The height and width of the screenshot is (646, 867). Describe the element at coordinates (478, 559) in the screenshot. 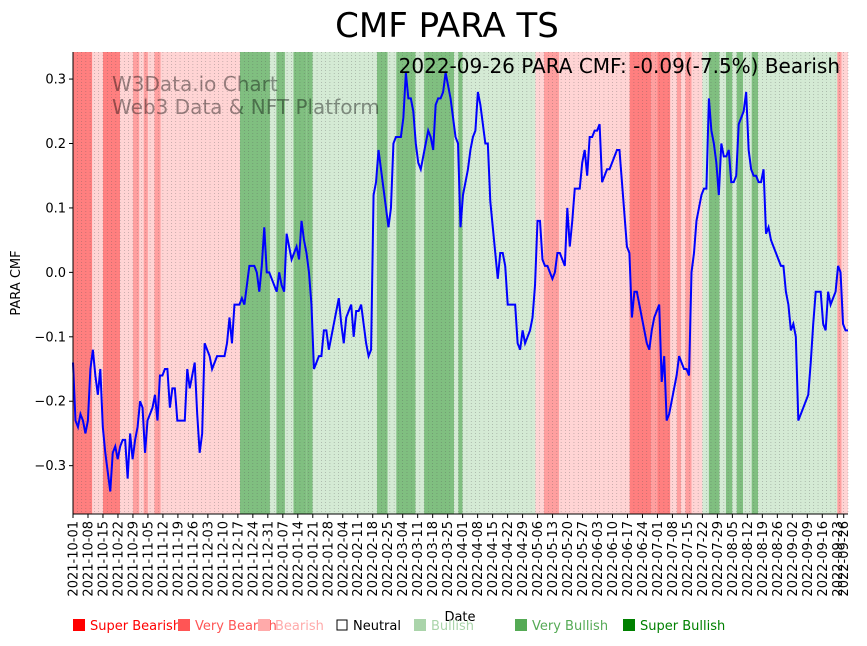

I see `x-tick-label: 2022-04-08` at that location.